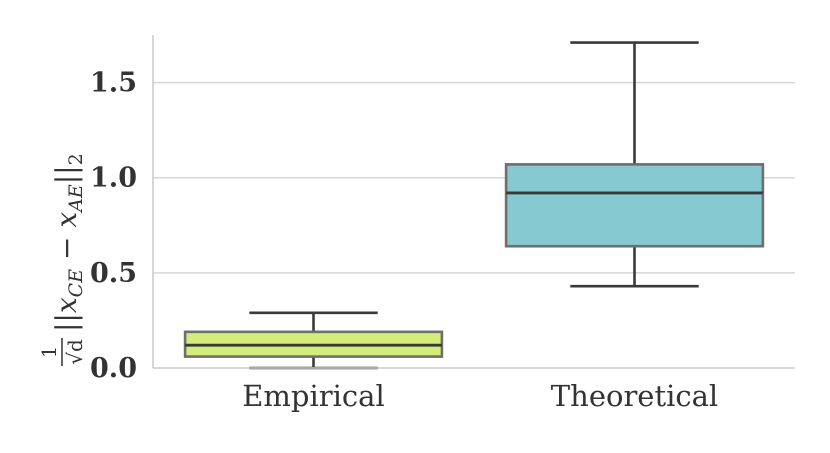 The height and width of the screenshot is (453, 830). I want to click on y-label-norm-close: ||, so click(66, 174).